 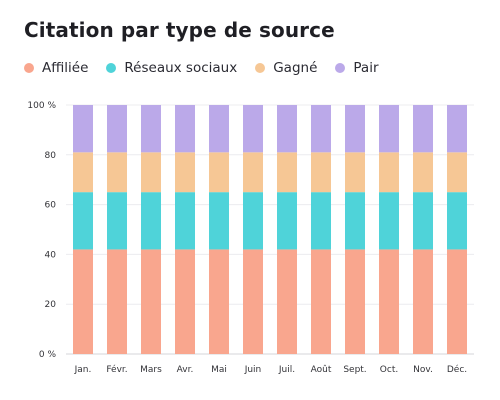 I want to click on chart-legend: Affiliée Réseaux sociaux Gagné Pair, so click(x=201, y=68).